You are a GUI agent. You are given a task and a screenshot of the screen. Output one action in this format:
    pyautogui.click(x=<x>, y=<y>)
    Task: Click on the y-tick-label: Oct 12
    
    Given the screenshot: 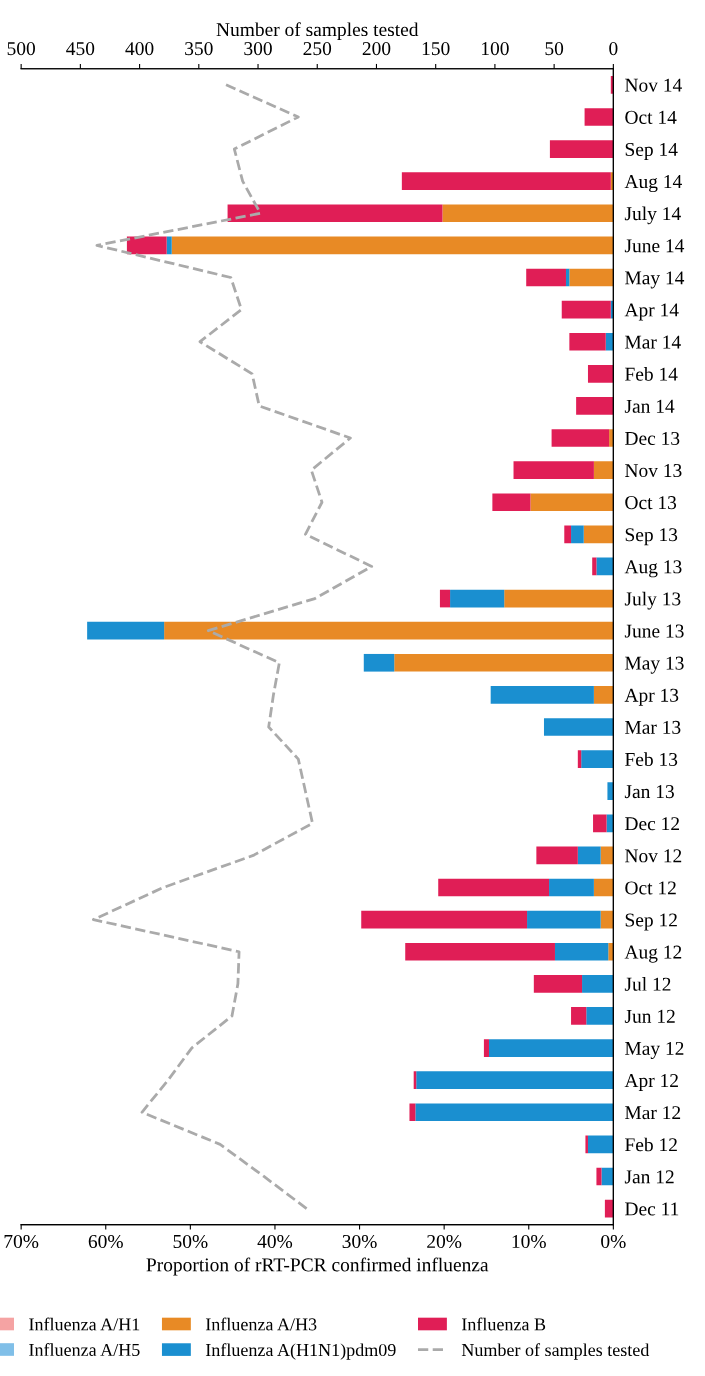 What is the action you would take?
    pyautogui.click(x=650, y=888)
    